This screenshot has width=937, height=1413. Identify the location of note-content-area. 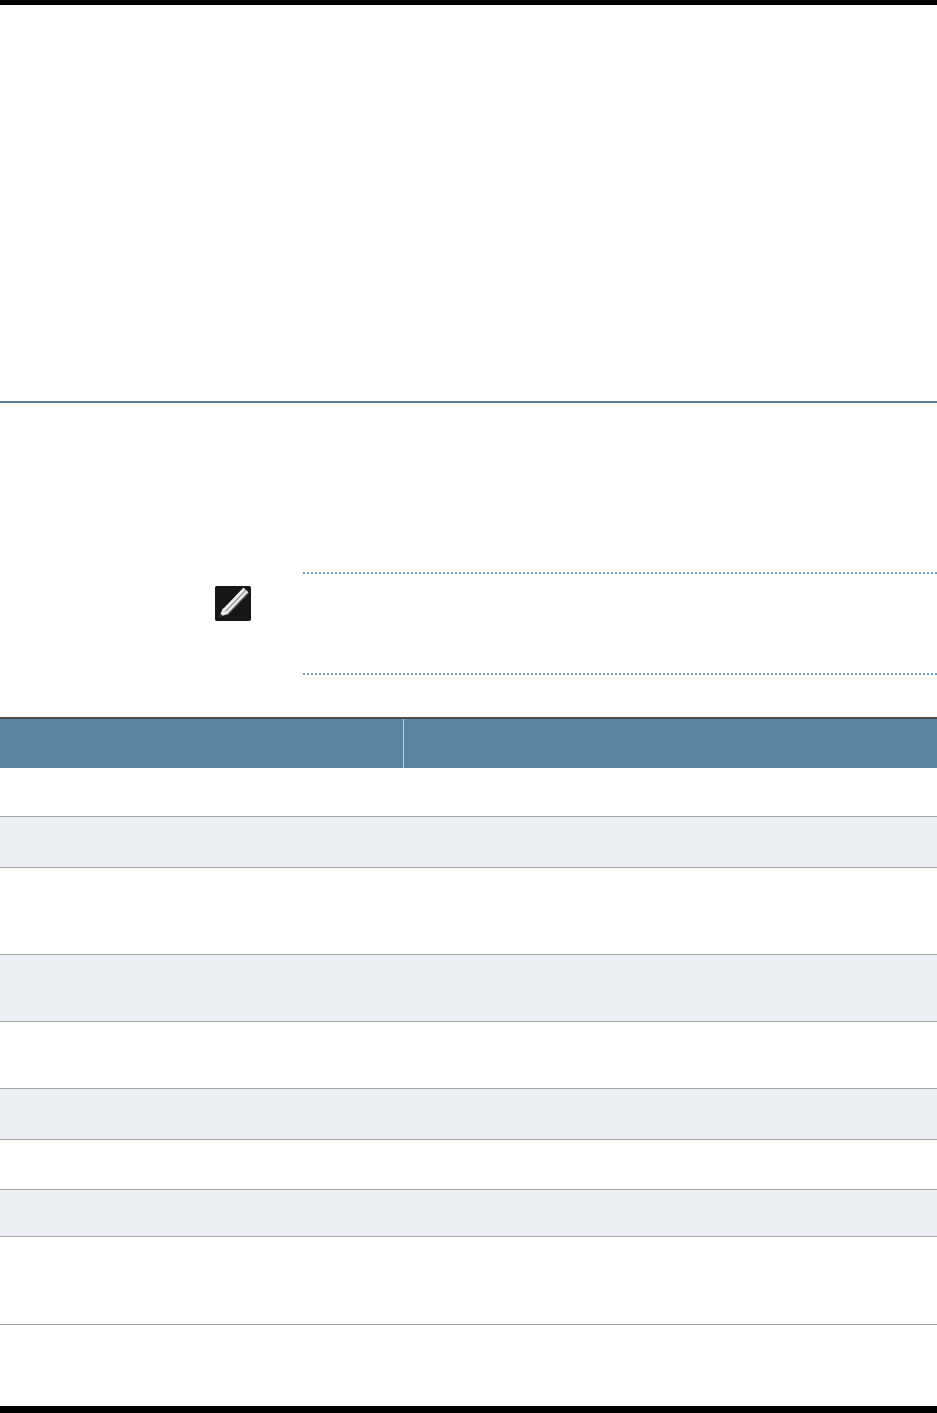
(620, 623).